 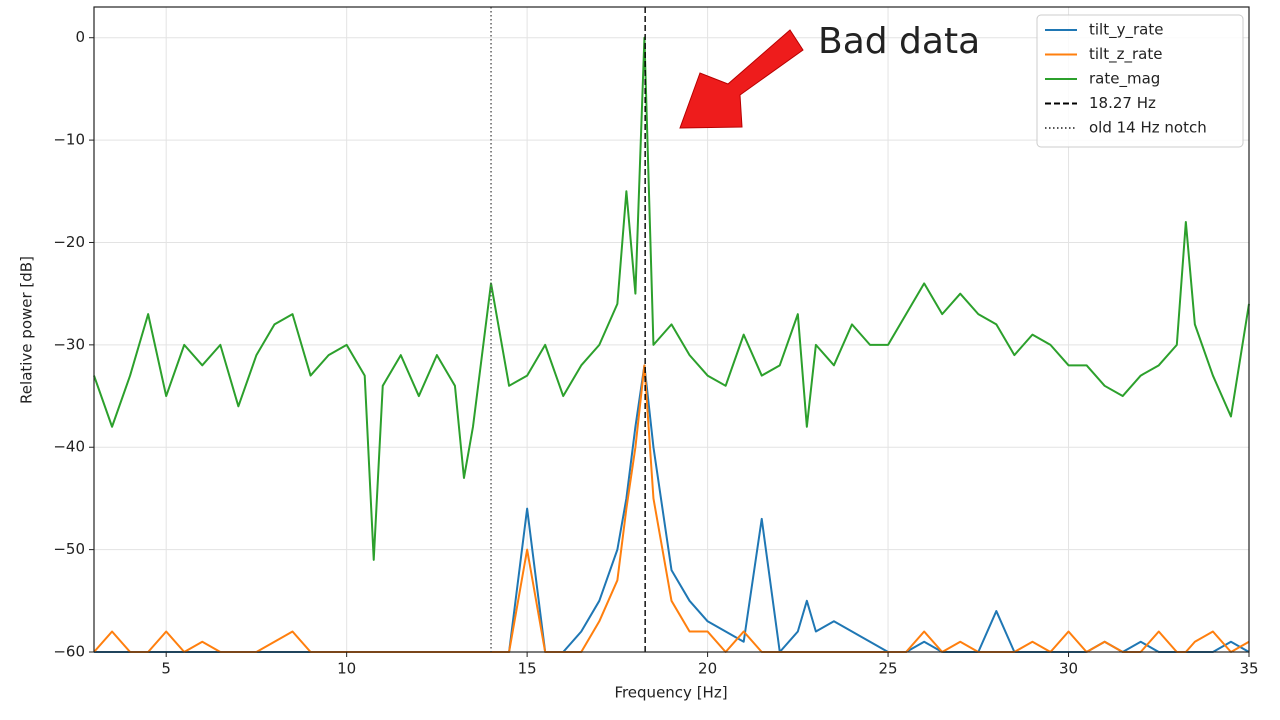 I want to click on x-tick-label: 20, so click(x=707, y=669).